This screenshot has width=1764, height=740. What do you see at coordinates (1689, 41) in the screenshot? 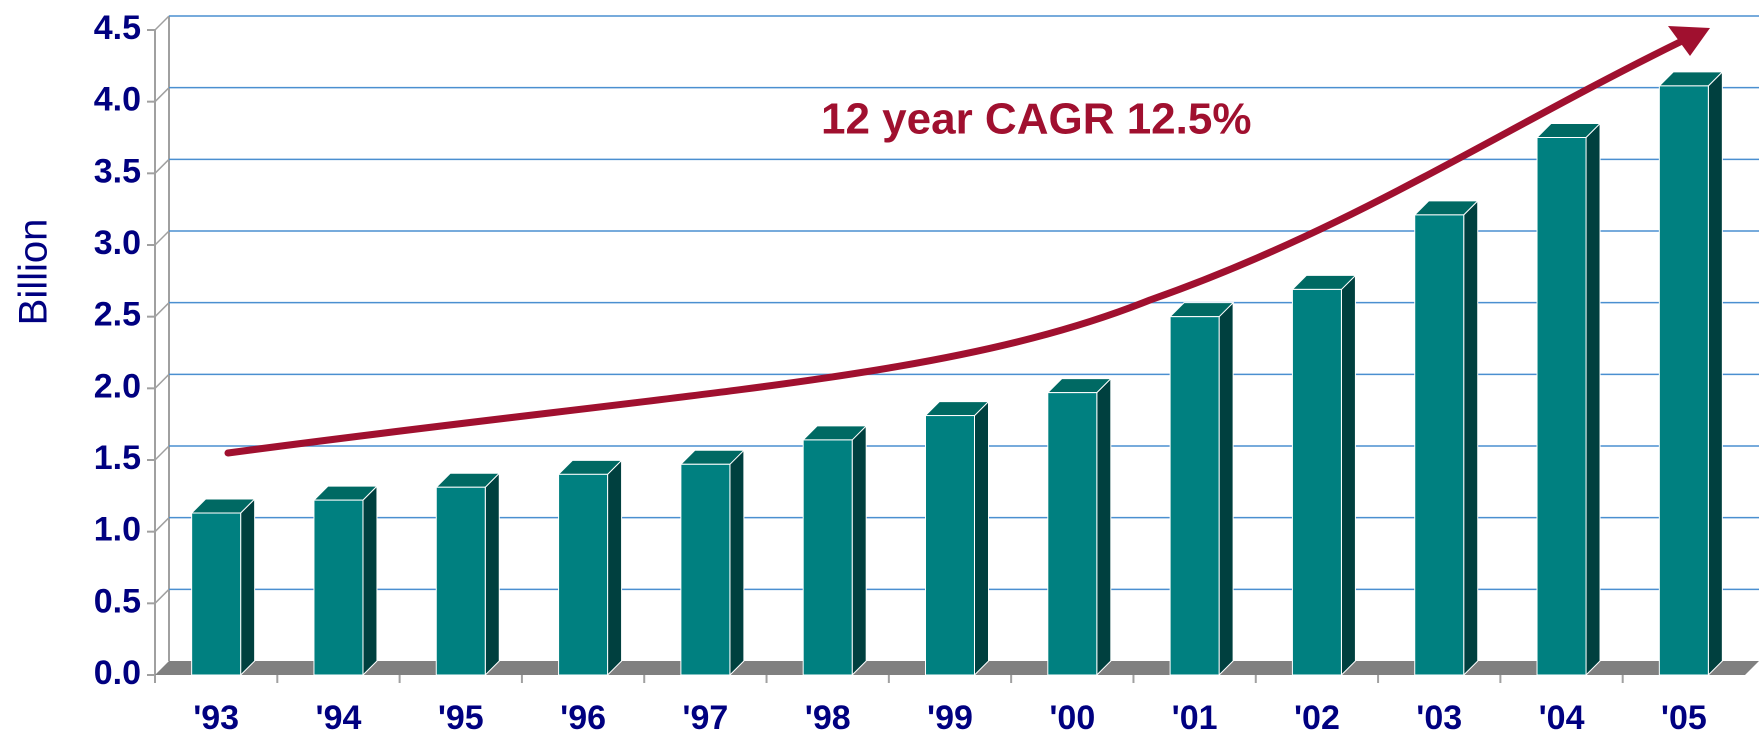
I see `arrow-head` at bounding box center [1689, 41].